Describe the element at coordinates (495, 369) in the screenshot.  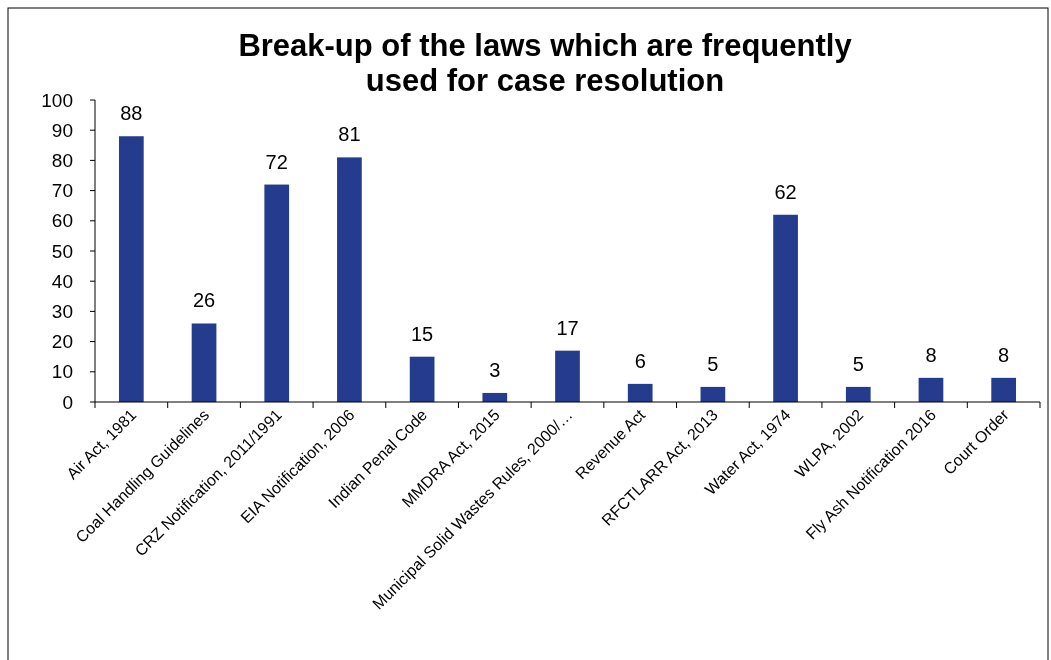
I see `data-label: 3` at that location.